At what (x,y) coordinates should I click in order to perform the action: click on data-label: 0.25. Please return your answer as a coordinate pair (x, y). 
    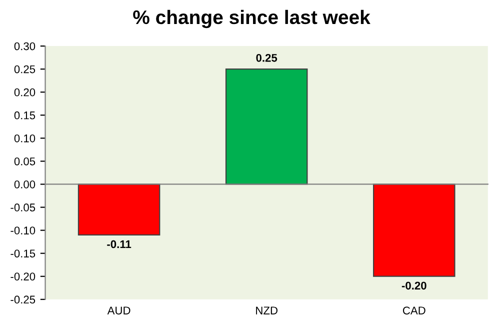
    Looking at the image, I should click on (267, 58).